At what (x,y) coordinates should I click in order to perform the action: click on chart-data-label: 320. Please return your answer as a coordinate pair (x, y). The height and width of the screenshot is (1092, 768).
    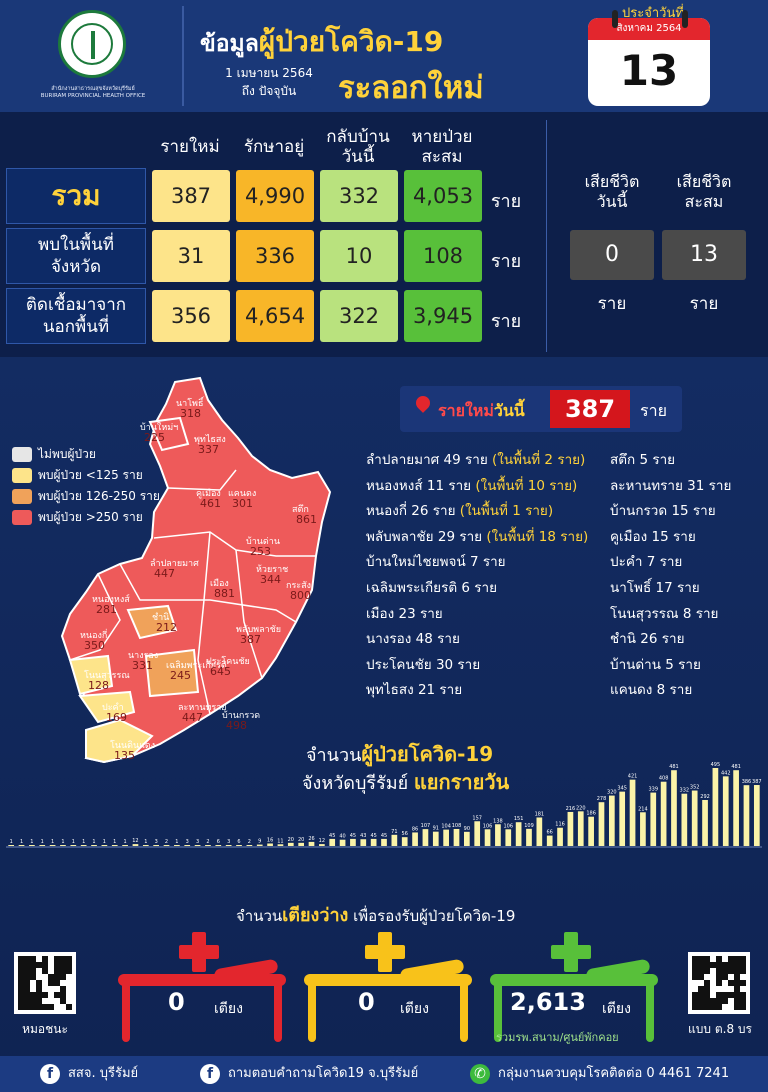
    Looking at the image, I should click on (612, 793).